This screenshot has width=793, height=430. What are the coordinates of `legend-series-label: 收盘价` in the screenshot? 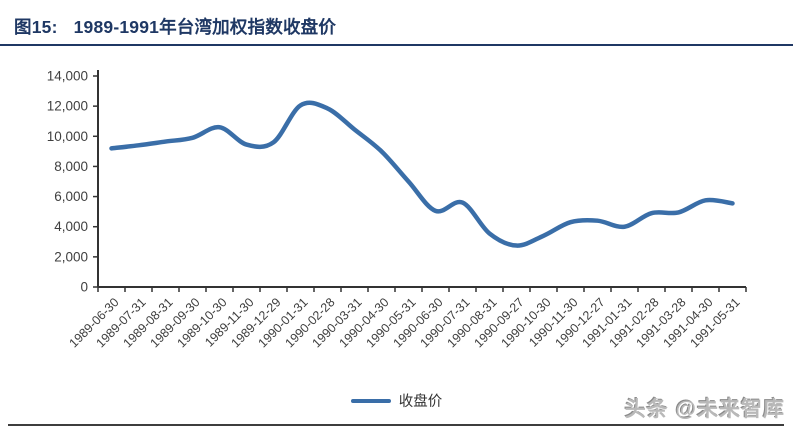 It's located at (420, 402).